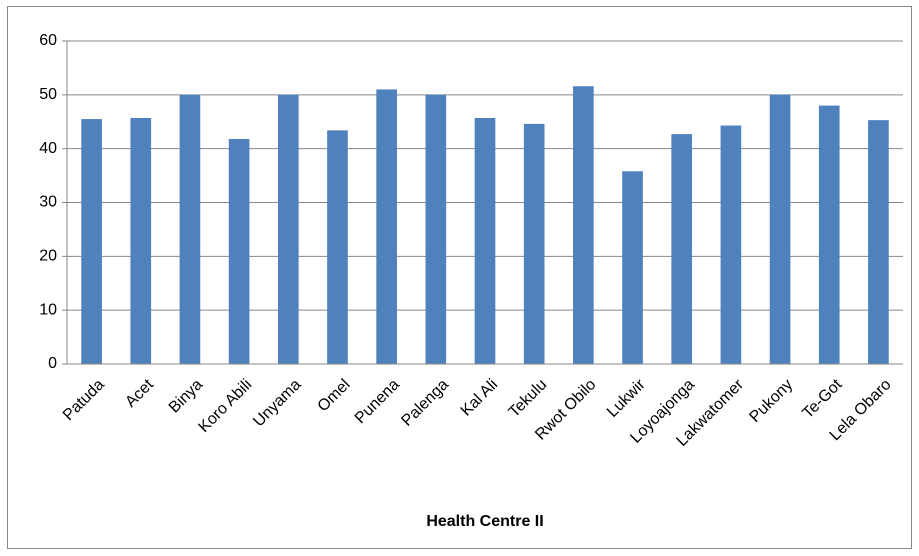  Describe the element at coordinates (48, 202) in the screenshot. I see `y-tick-label: 30` at that location.